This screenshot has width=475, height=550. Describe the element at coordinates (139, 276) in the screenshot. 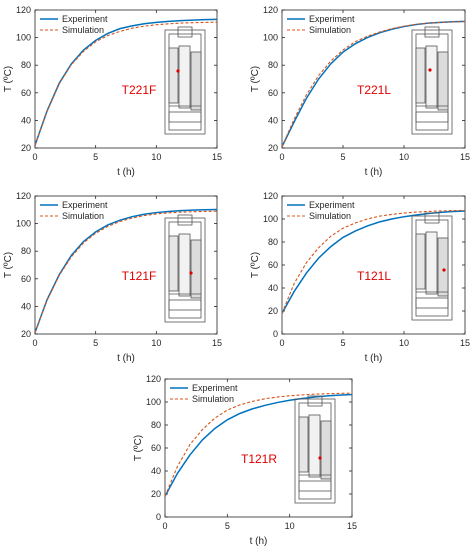

I see `panel-label: T121F` at that location.